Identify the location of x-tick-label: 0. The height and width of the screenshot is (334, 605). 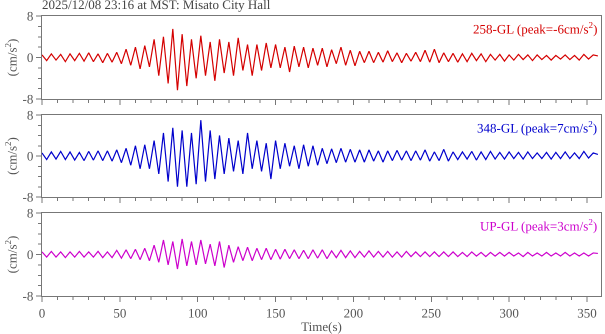
(42, 313).